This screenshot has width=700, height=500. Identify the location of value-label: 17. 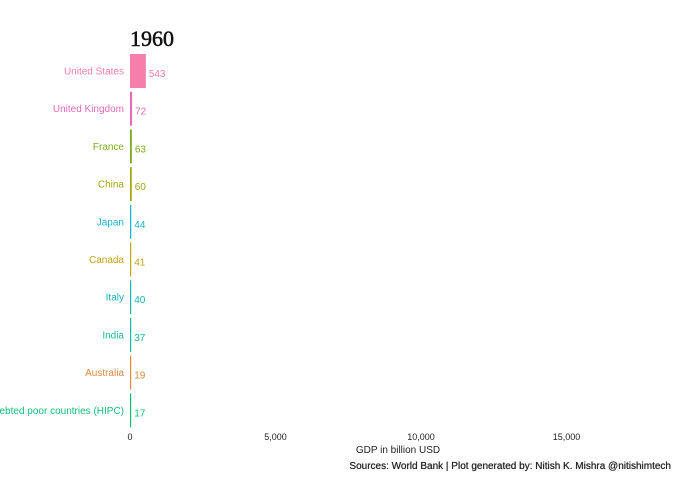
(140, 413).